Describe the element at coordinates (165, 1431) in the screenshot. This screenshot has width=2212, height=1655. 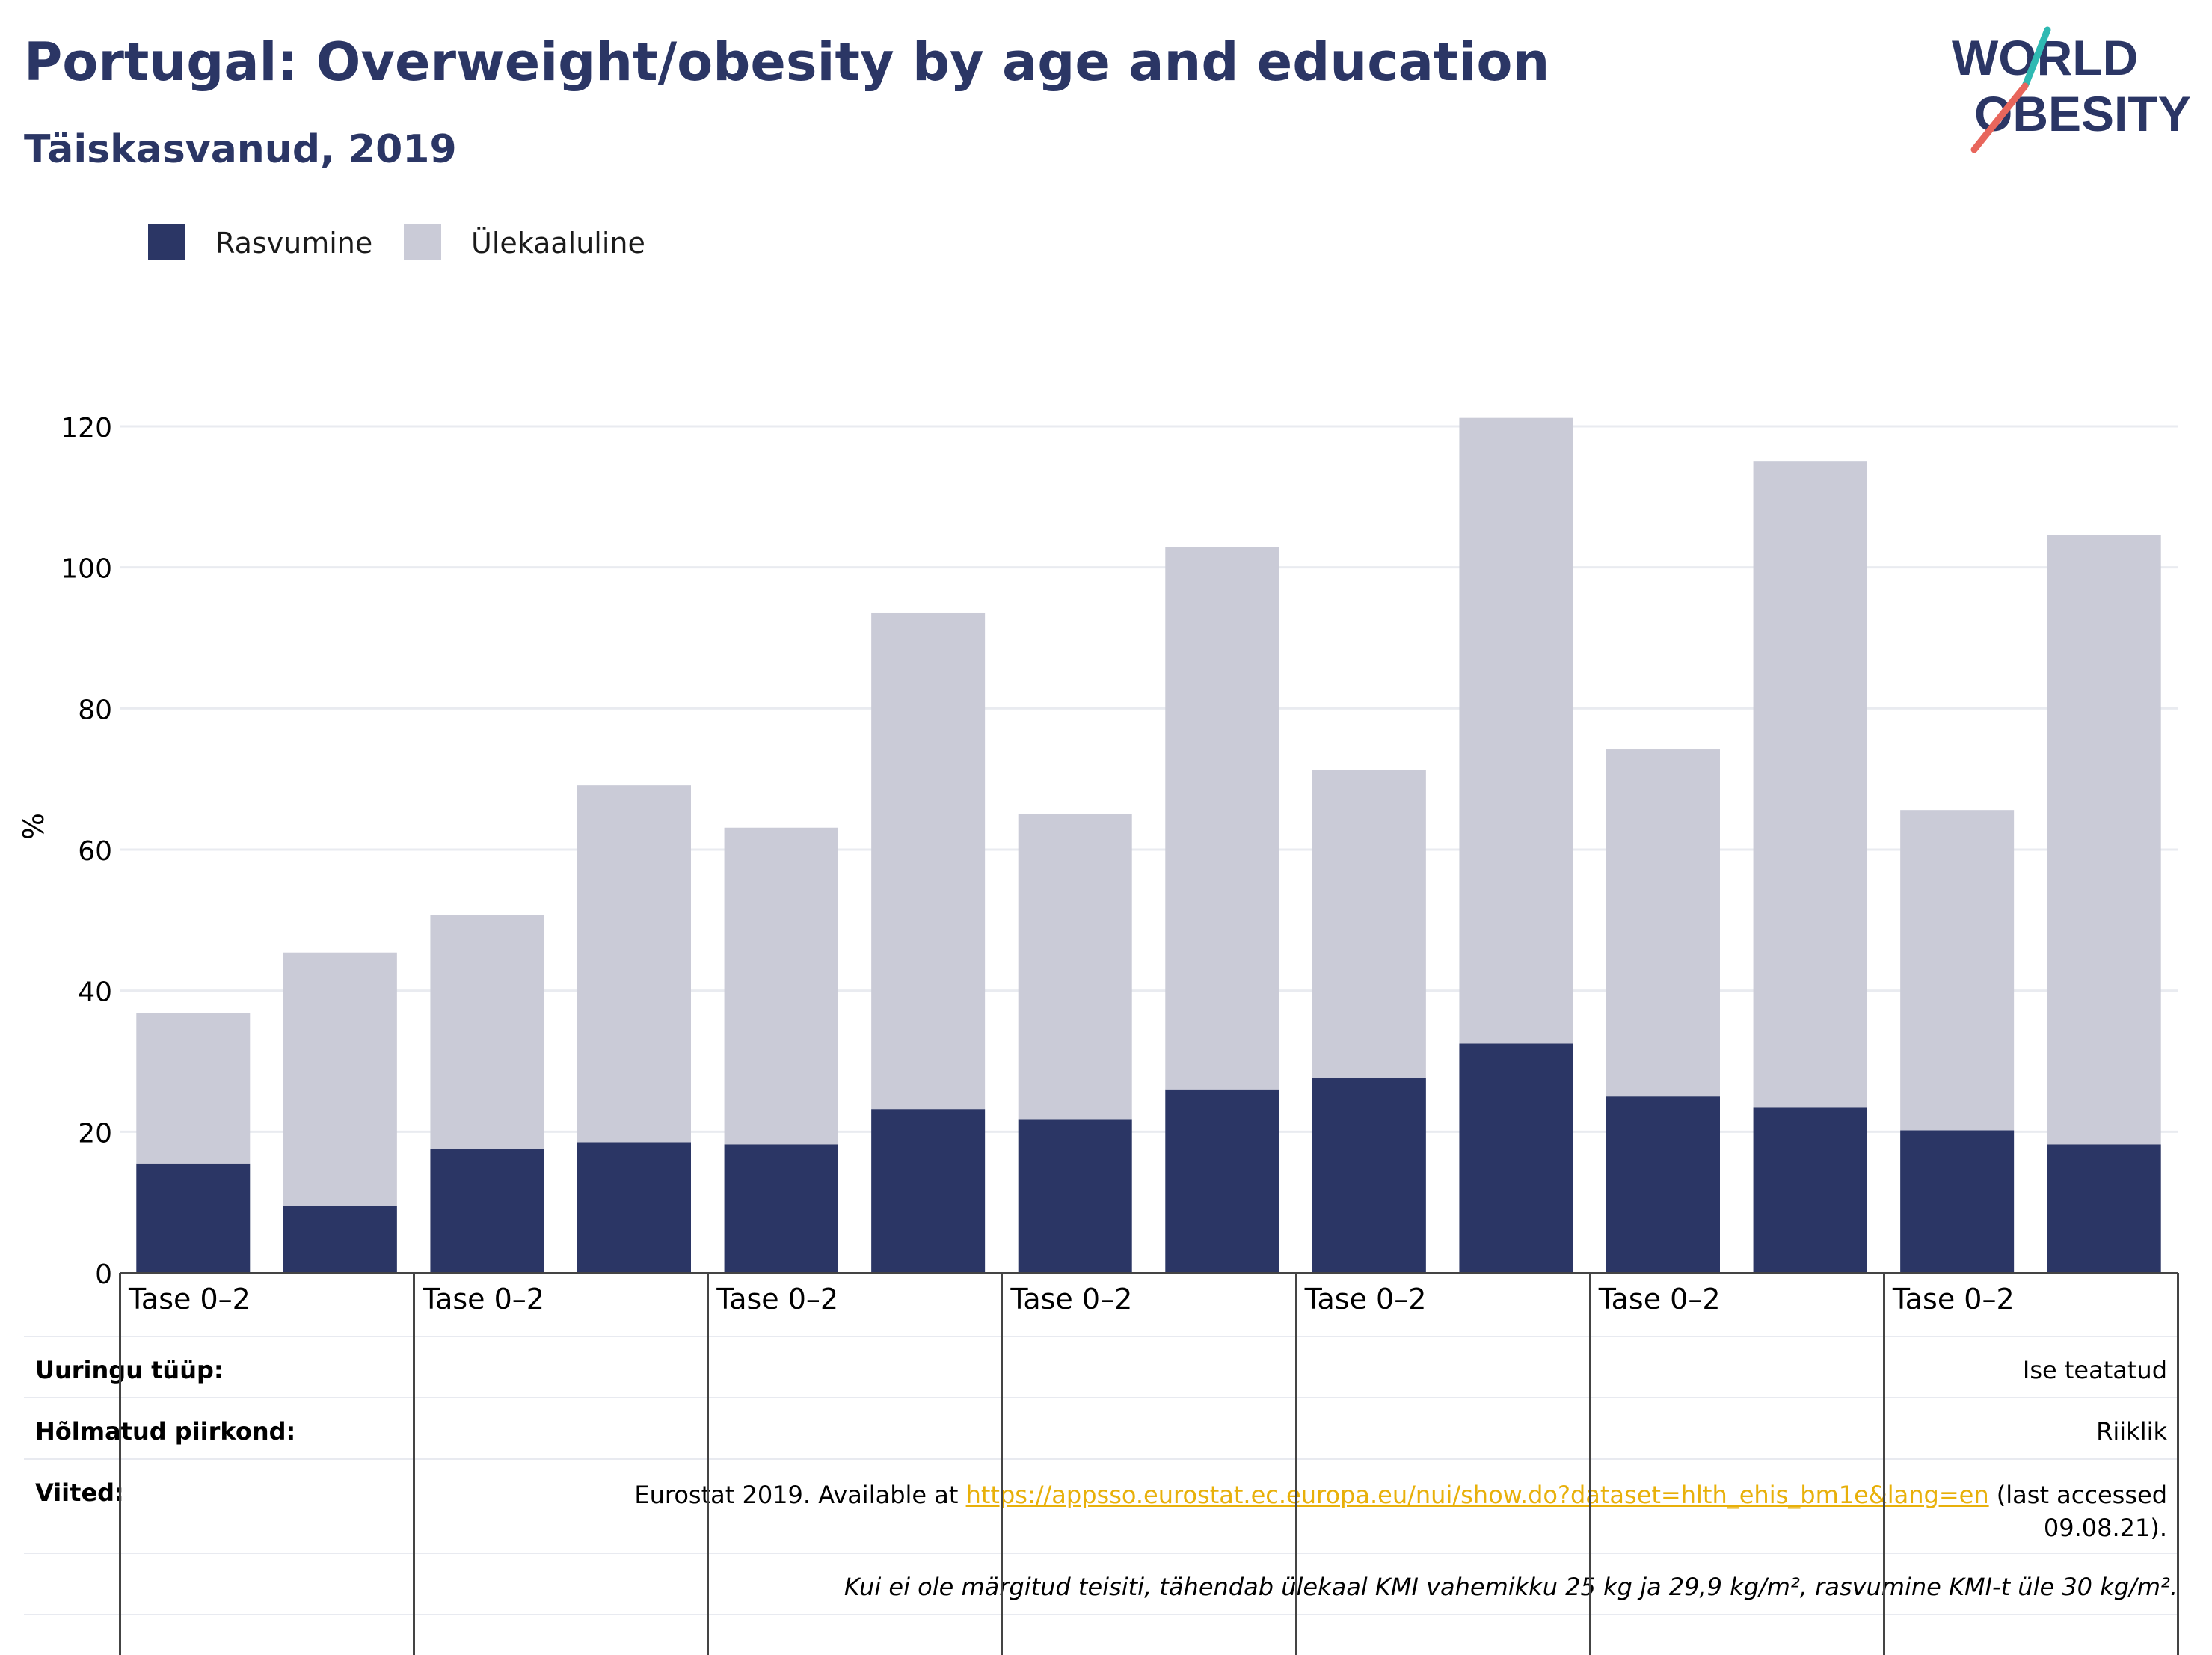
I see `region-label: Hõlmatud piirkond:` at that location.